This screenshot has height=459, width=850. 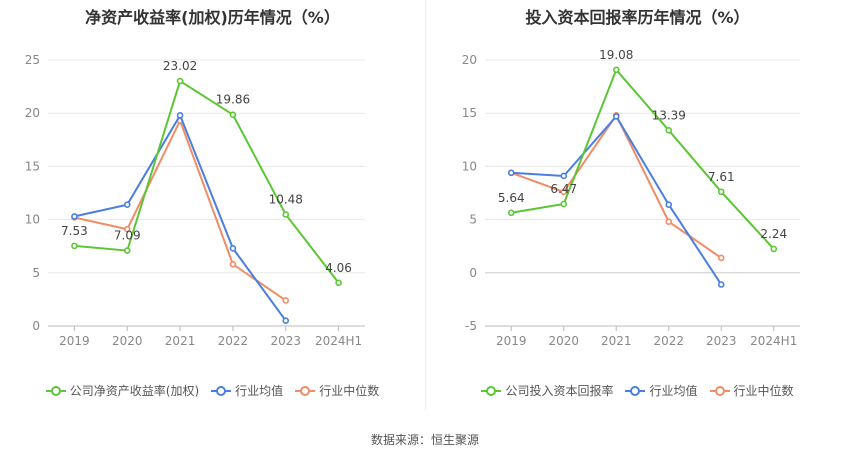 What do you see at coordinates (721, 177) in the screenshot?
I see `data-label: 7.61` at bounding box center [721, 177].